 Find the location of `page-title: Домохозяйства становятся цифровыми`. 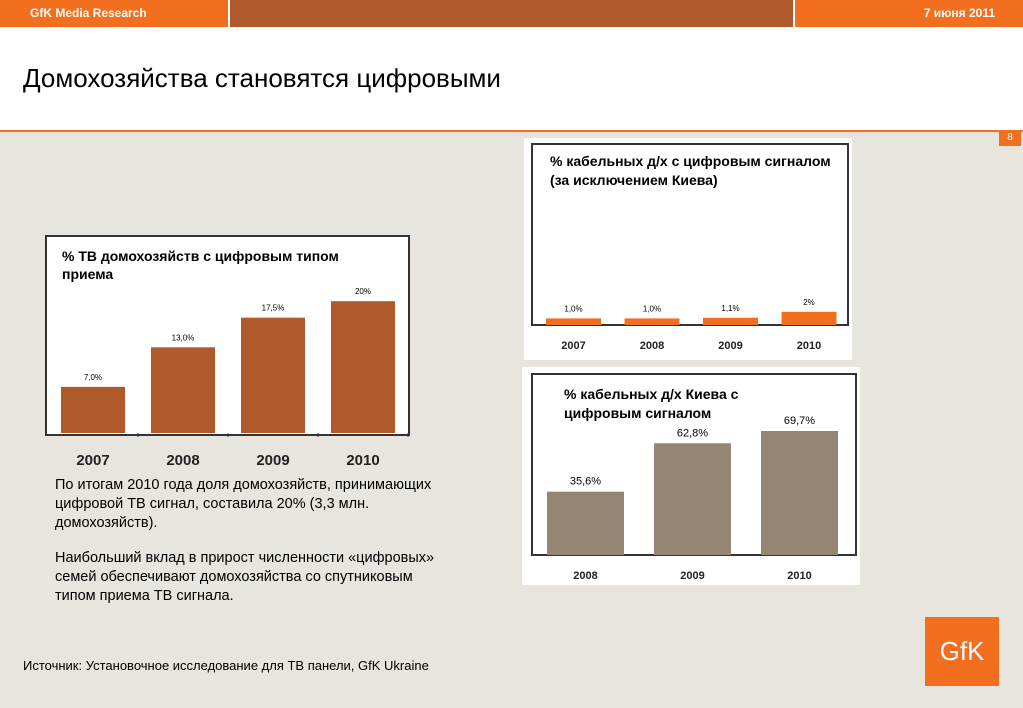

page-title: Домохозяйства становятся цифровыми is located at coordinates (262, 78).